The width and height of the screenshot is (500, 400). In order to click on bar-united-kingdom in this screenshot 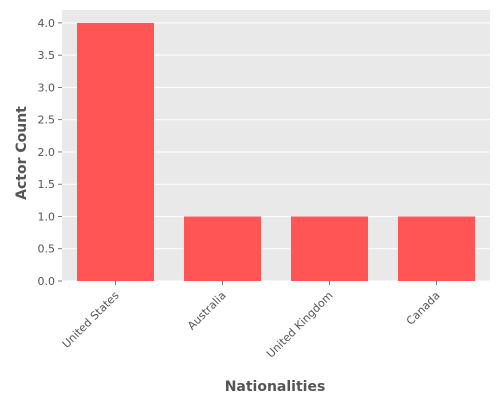, I will do `click(329, 248)`.